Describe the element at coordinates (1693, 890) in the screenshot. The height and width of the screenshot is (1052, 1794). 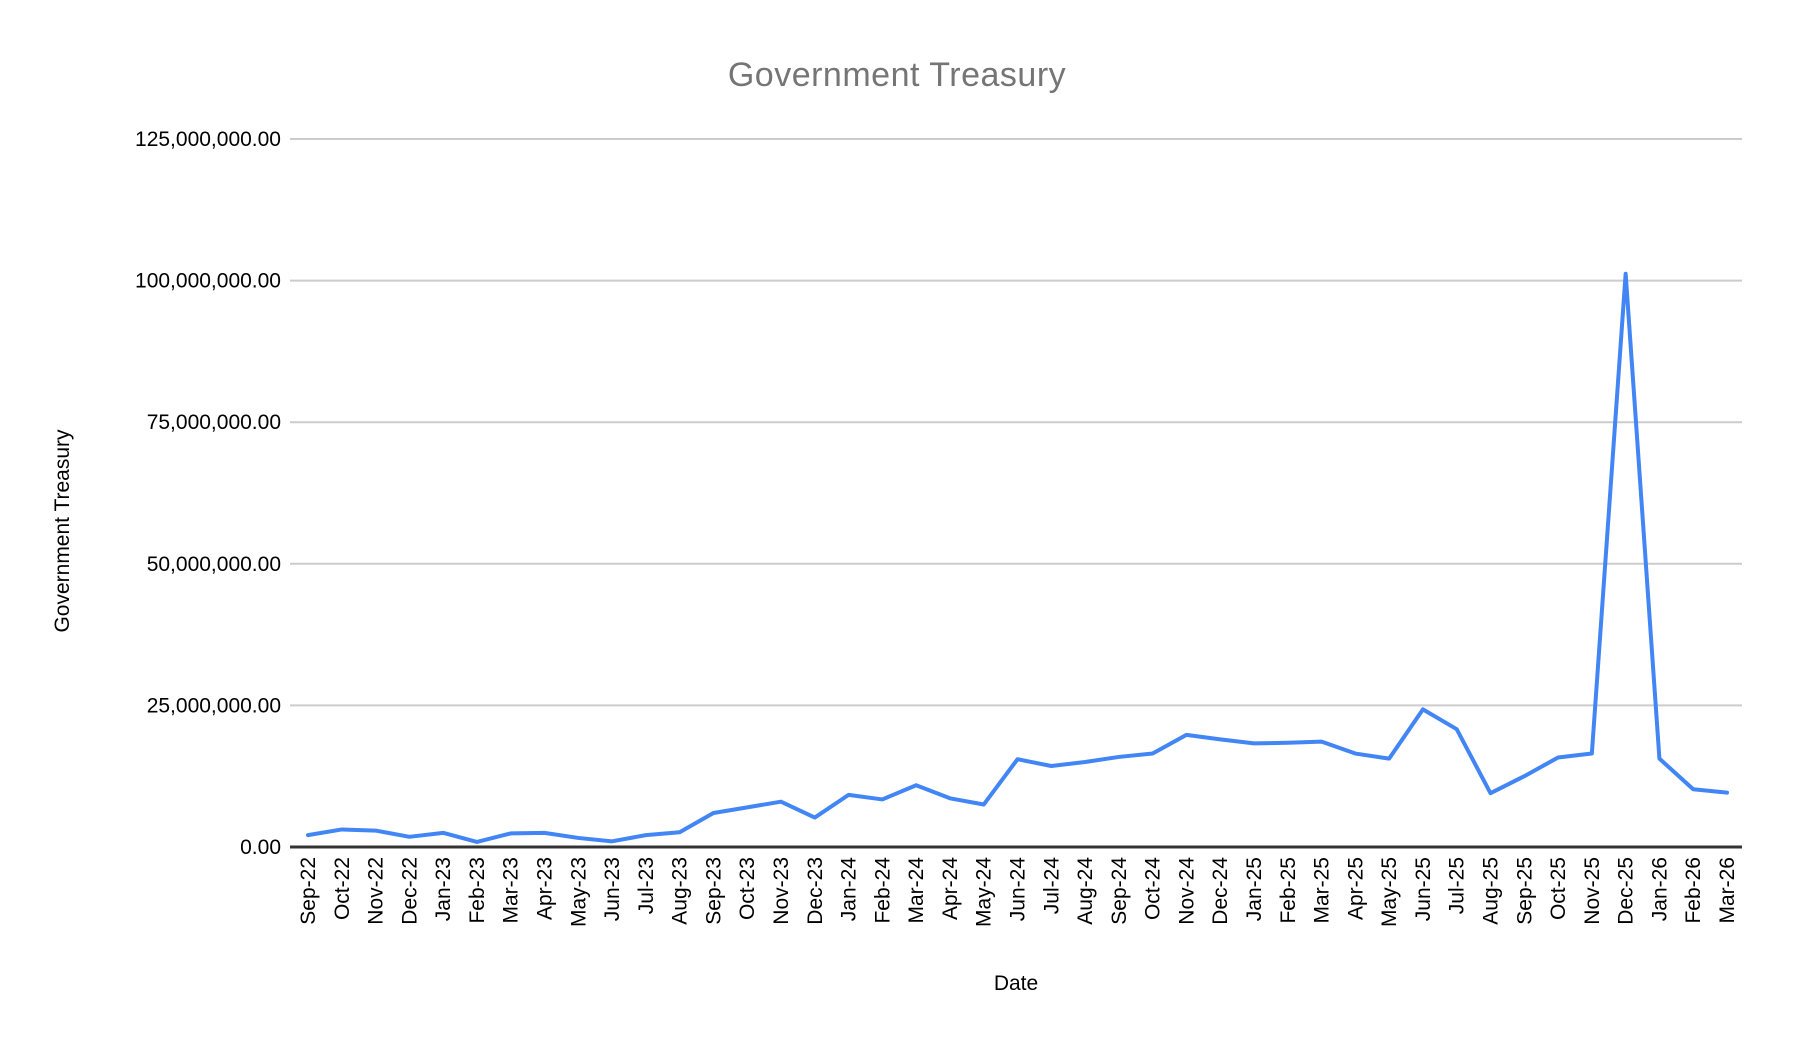
I see `x-tick-label: Feb-26` at that location.